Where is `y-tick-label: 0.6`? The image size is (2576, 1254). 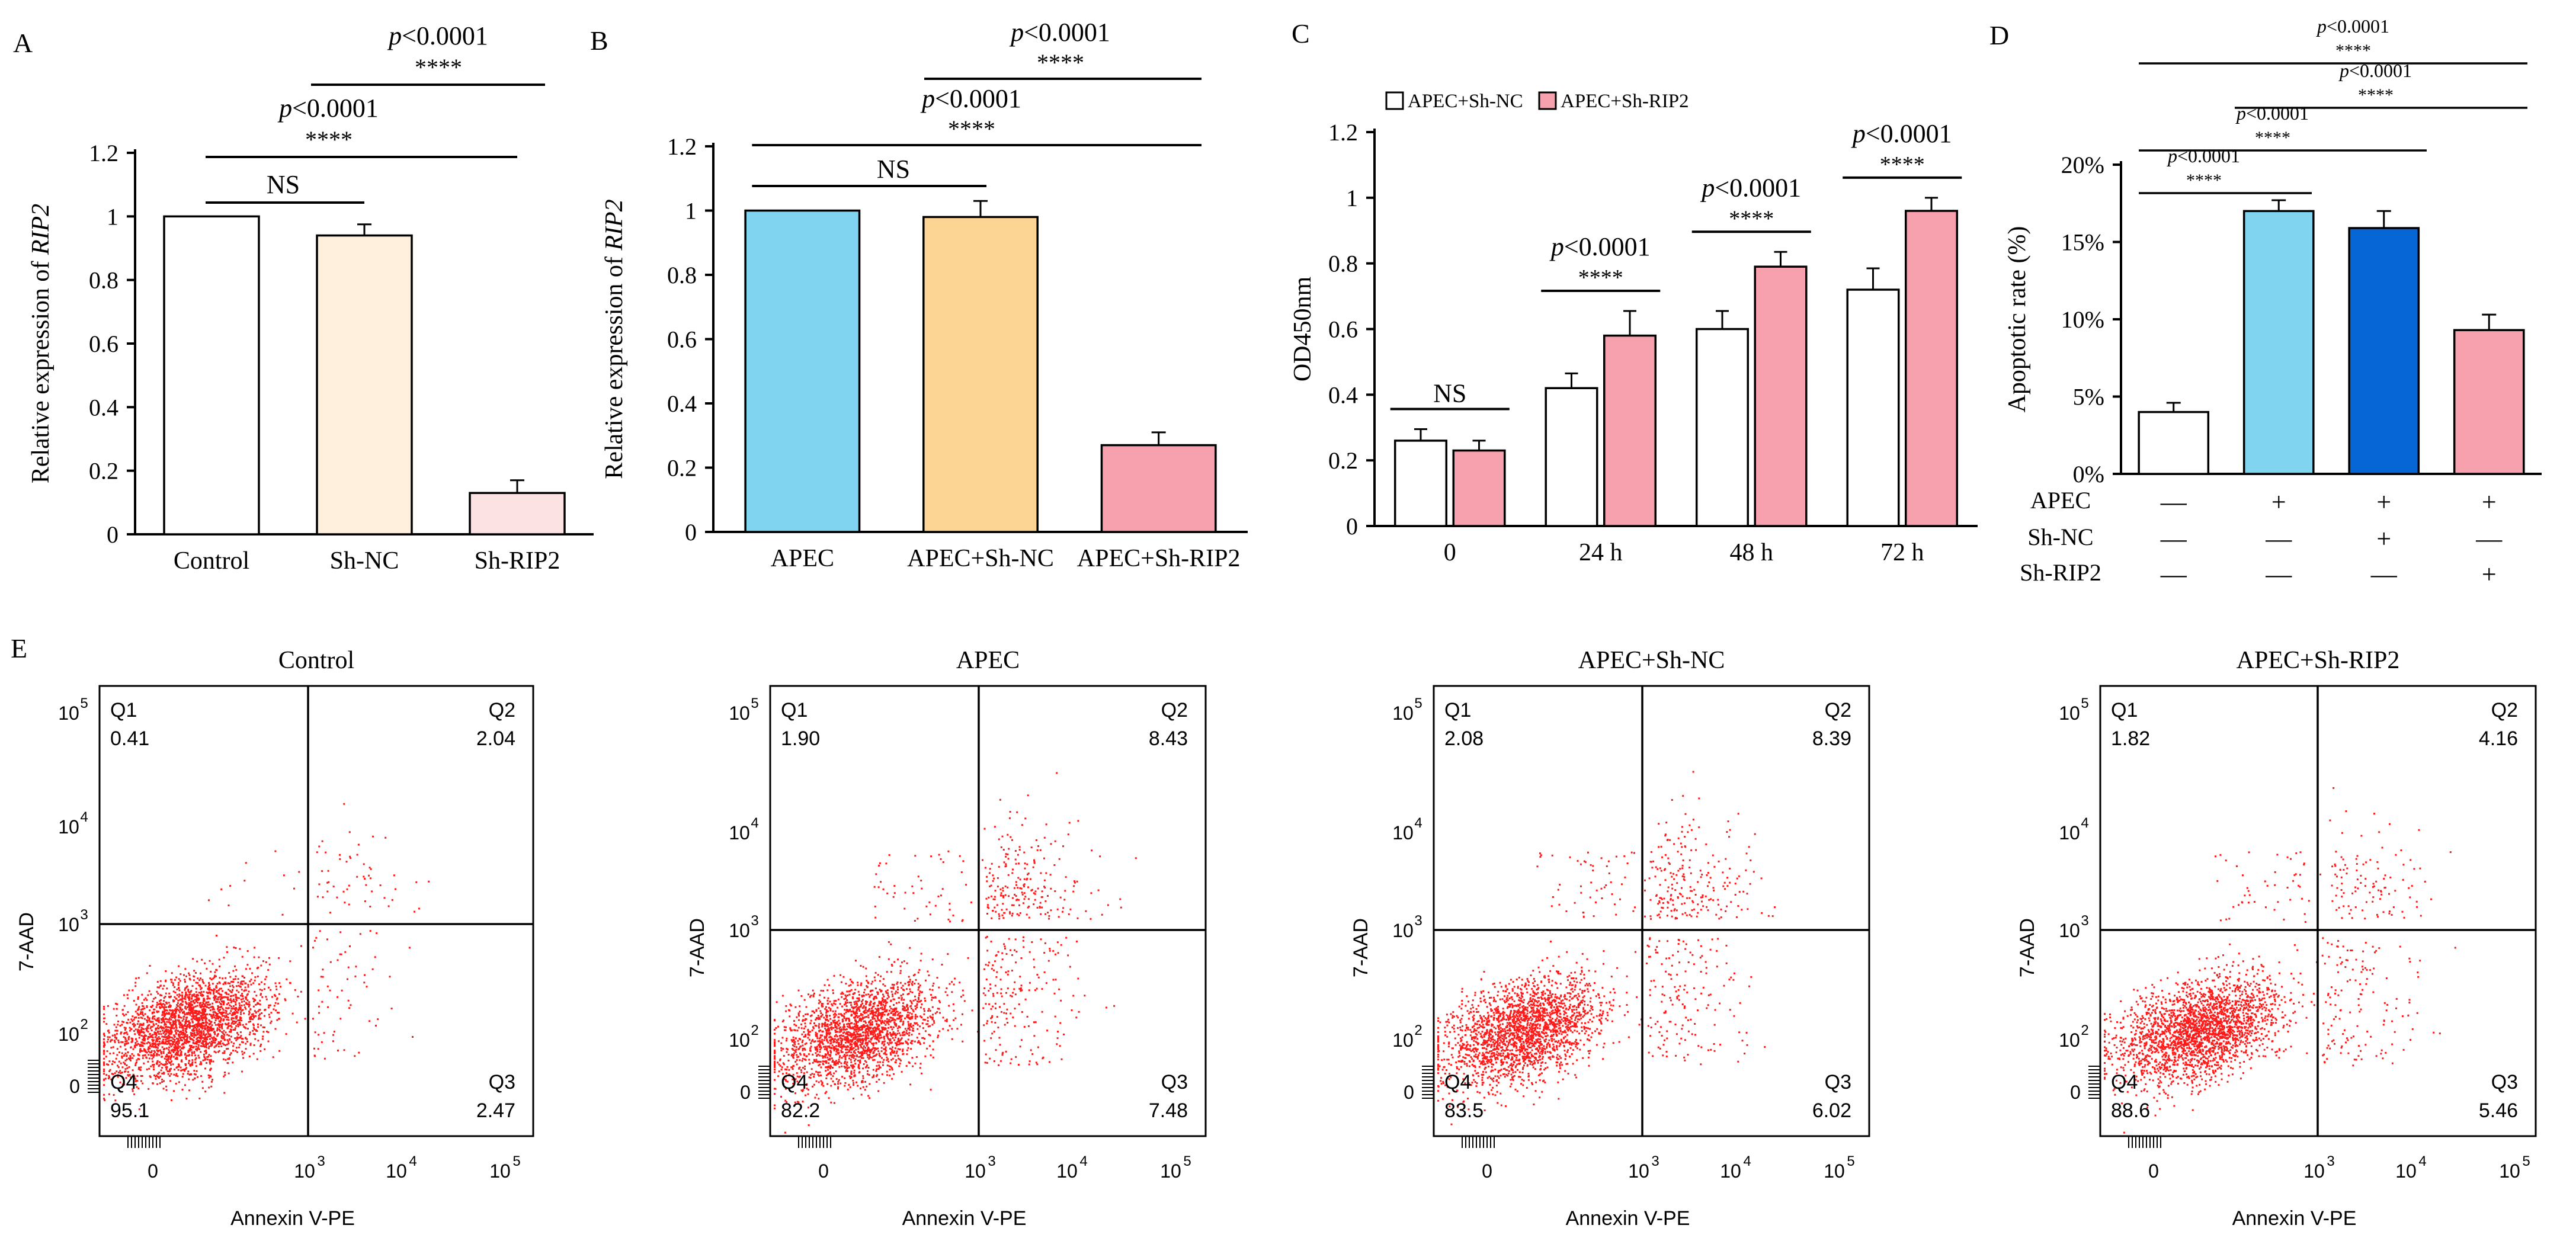
y-tick-label: 0.6 is located at coordinates (103, 344).